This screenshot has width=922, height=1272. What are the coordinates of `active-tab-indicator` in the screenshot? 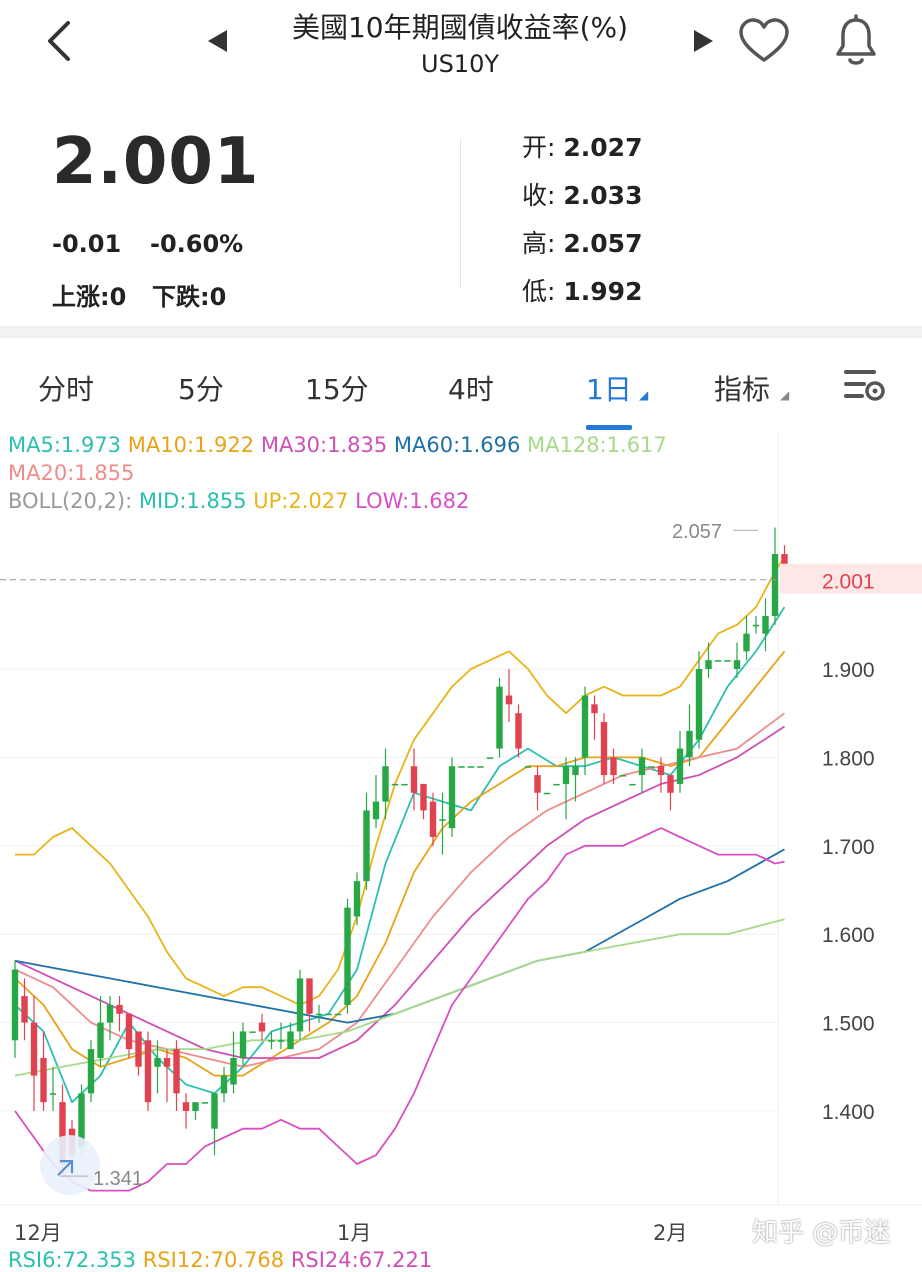 It's located at (609, 427).